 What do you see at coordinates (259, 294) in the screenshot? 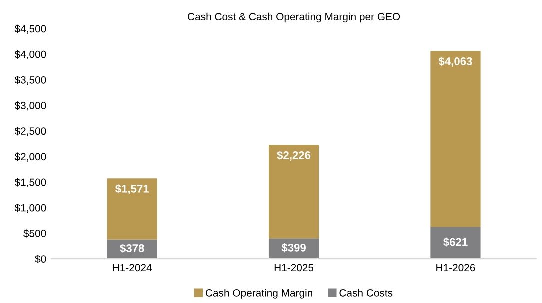
I see `legend-label: Cash Operating Margin` at bounding box center [259, 294].